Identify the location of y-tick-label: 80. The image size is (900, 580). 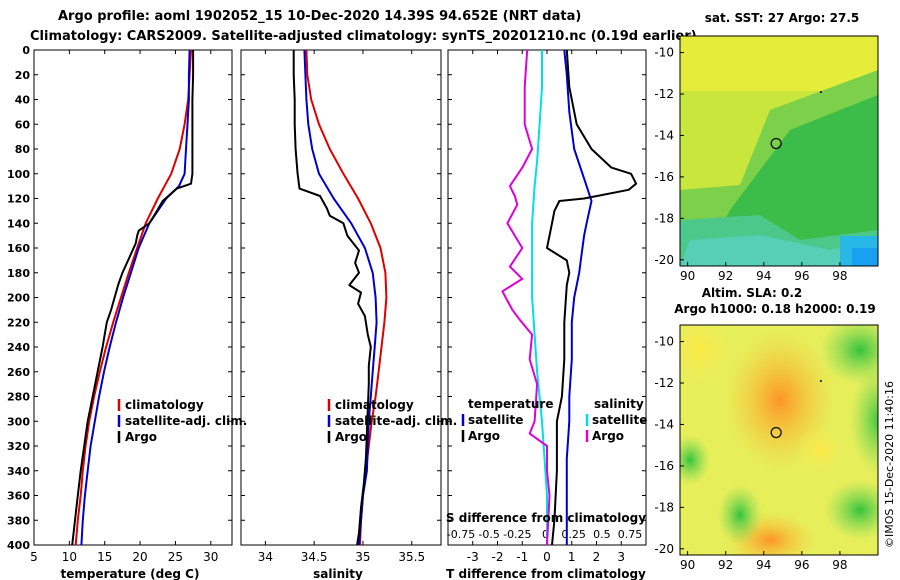
(23, 149).